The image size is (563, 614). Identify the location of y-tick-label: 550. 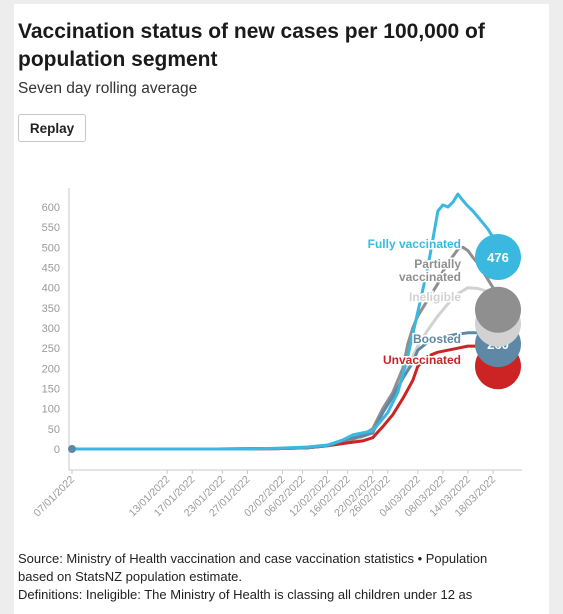
(51, 228).